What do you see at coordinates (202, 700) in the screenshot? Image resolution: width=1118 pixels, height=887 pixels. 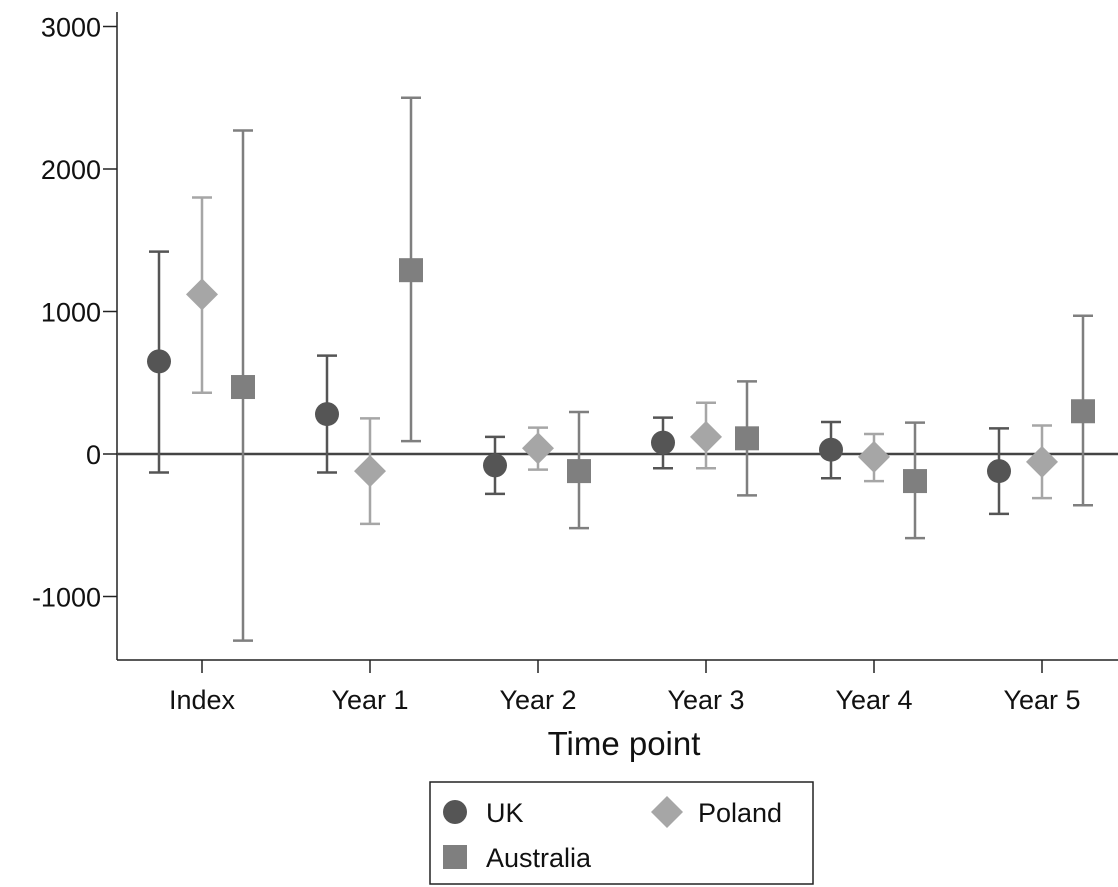 I see `x-tick-label: Index` at bounding box center [202, 700].